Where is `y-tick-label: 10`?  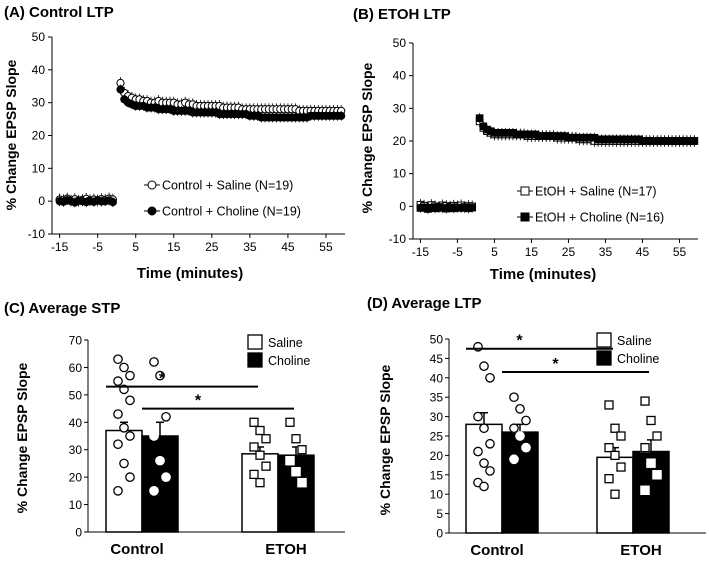 y-tick-label: 10 is located at coordinates (437, 495).